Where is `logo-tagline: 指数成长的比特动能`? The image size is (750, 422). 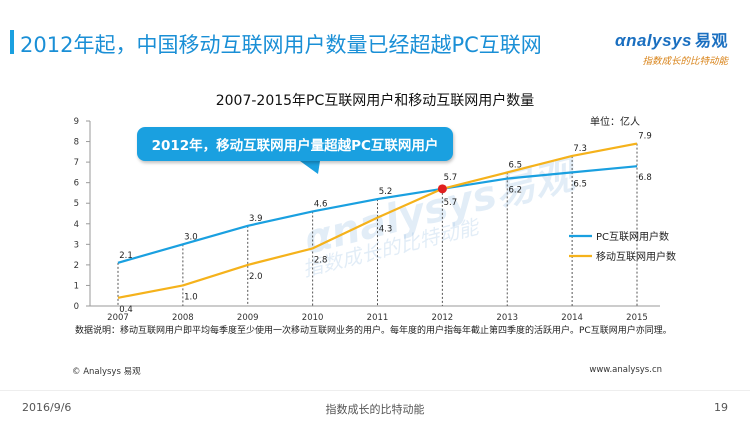
logo-tagline: 指数成长的比特动能 is located at coordinates (685, 61).